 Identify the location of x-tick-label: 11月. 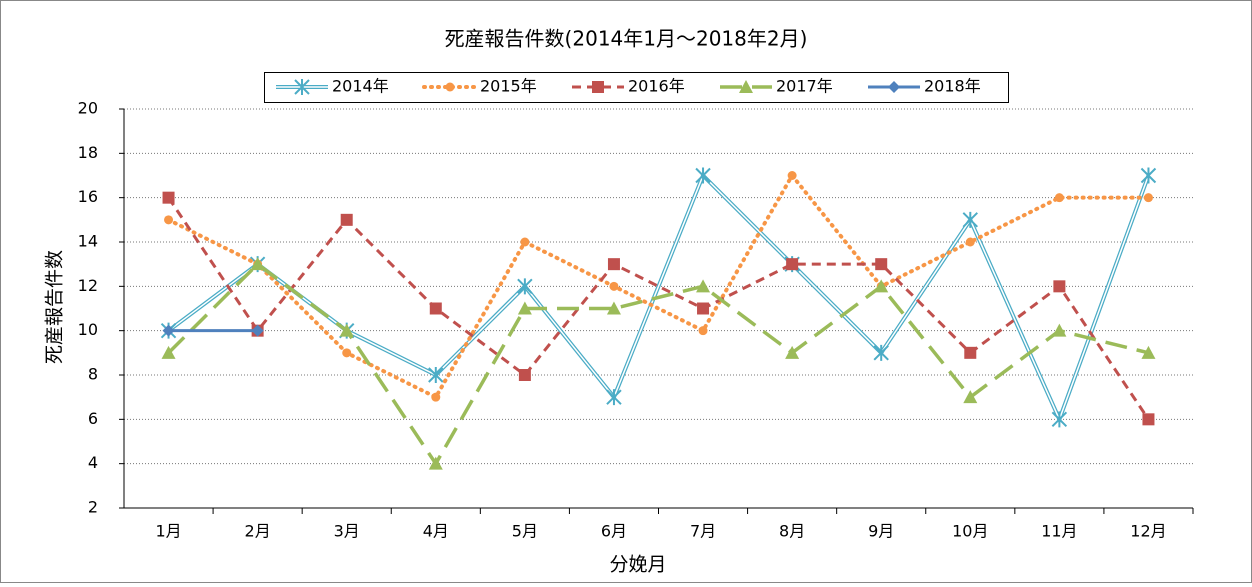
(1059, 531).